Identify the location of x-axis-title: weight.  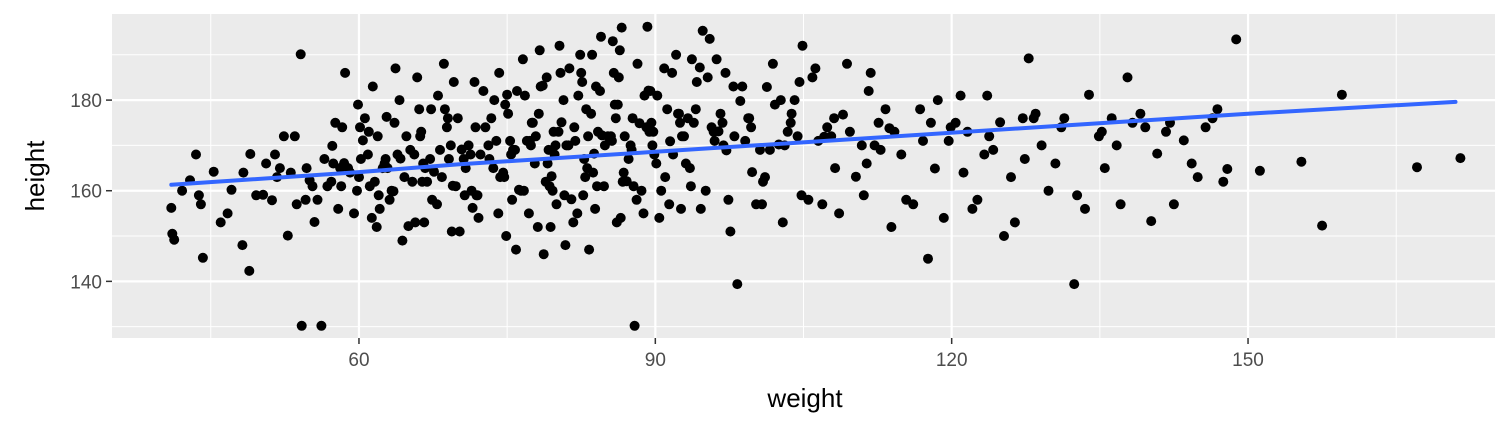
(804, 398).